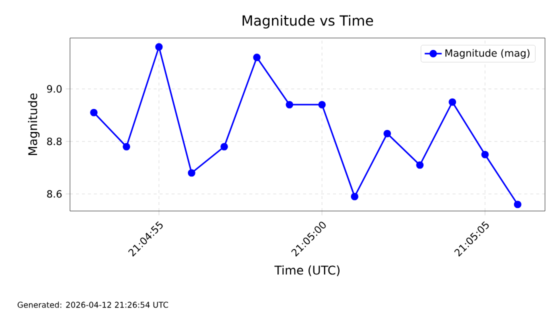 The width and height of the screenshot is (560, 314). What do you see at coordinates (54, 194) in the screenshot?
I see `y-tick-label: 8.6` at bounding box center [54, 194].